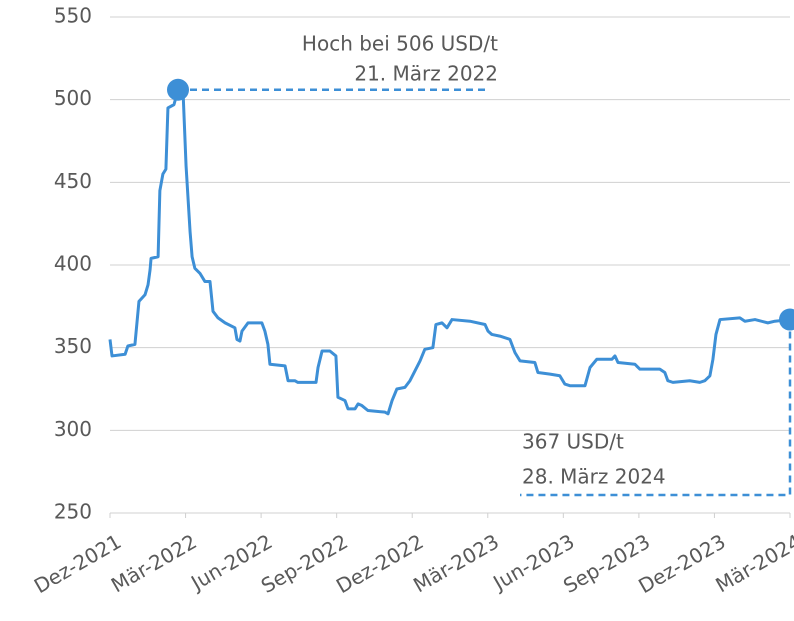 This screenshot has height=621, width=794. Describe the element at coordinates (681, 563) in the screenshot. I see `x-tick-label: Dez-2023` at that location.